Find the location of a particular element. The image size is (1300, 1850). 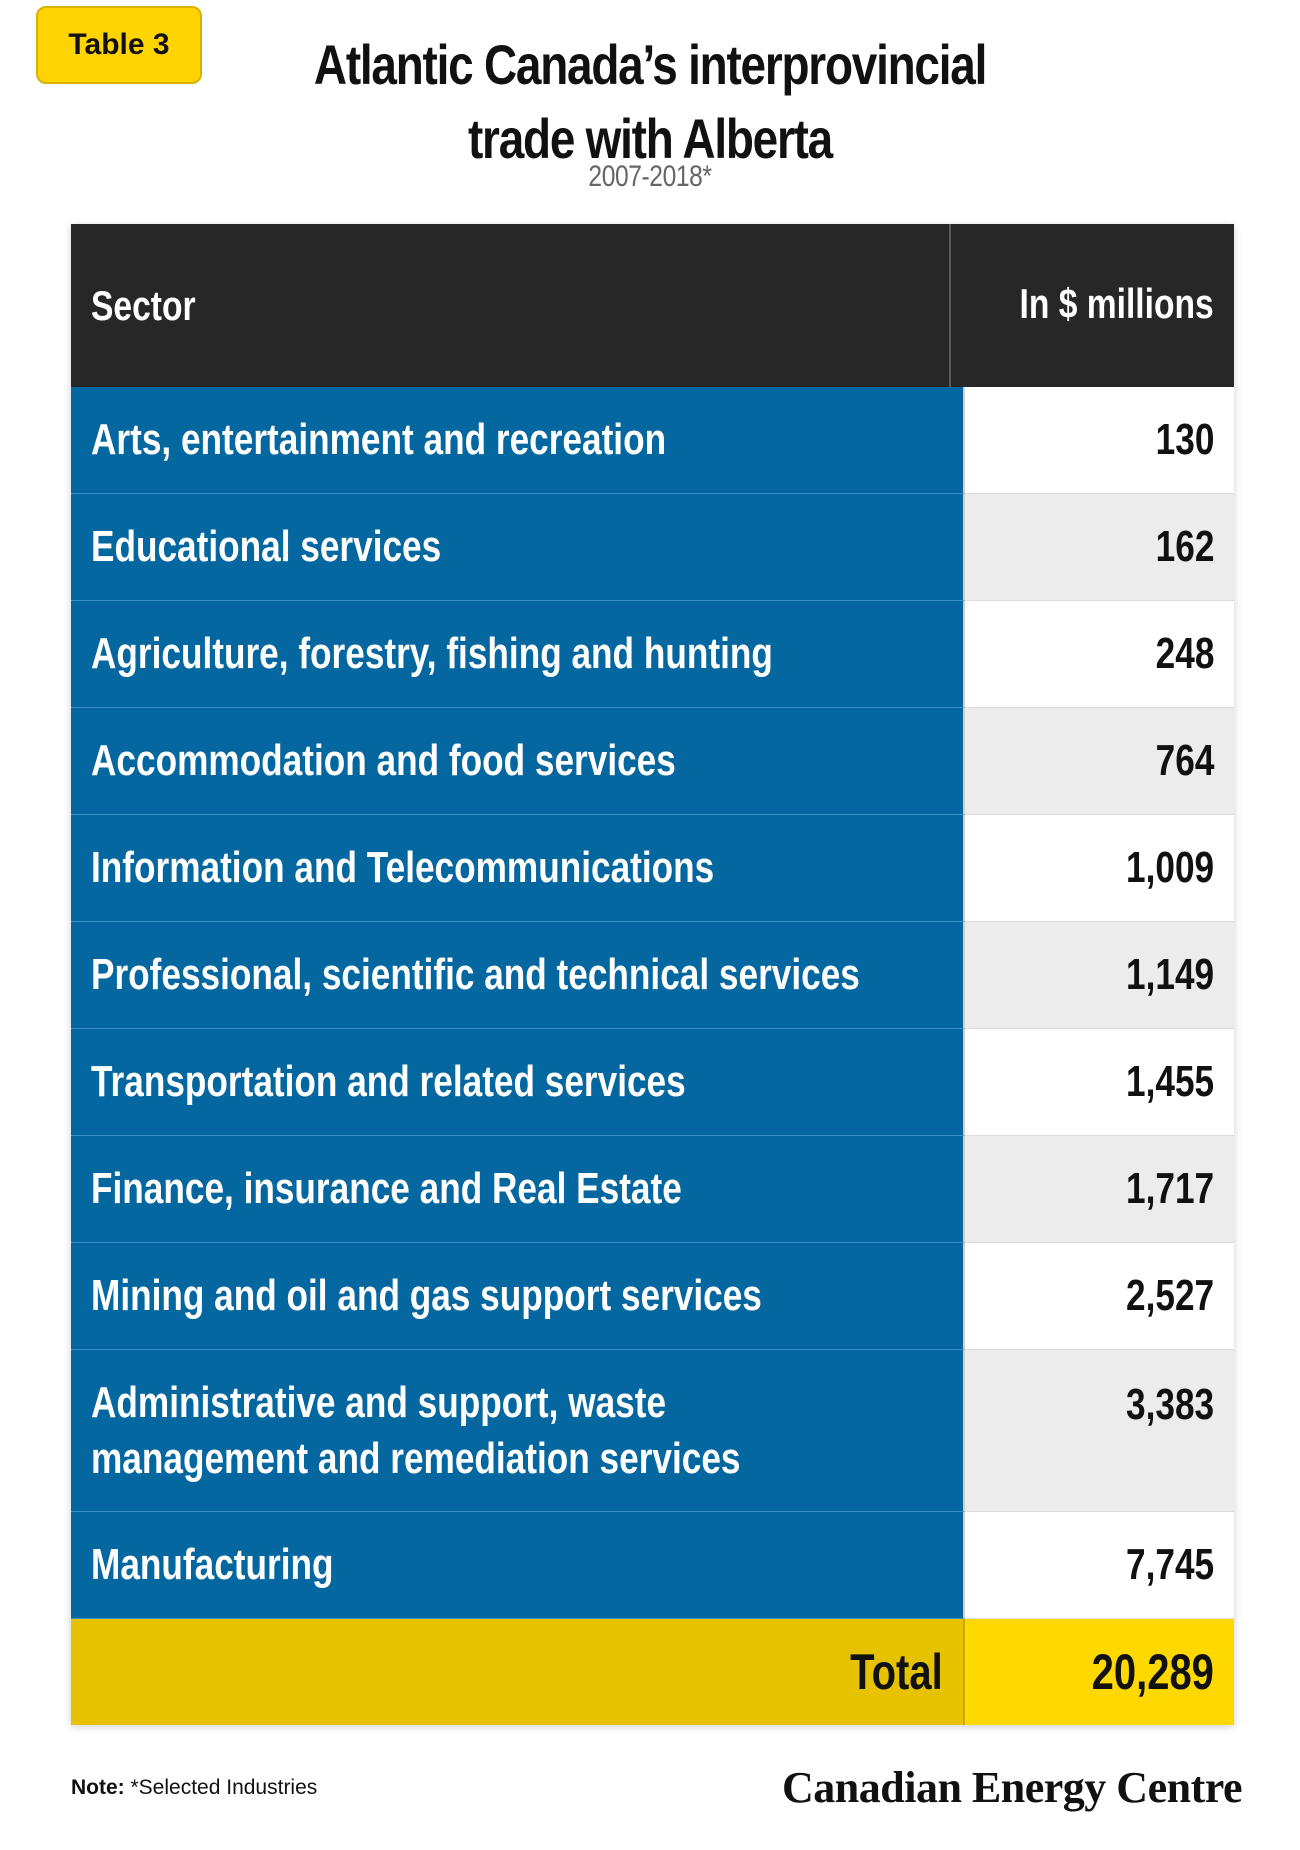

value-label: 248 is located at coordinates (1184, 653).